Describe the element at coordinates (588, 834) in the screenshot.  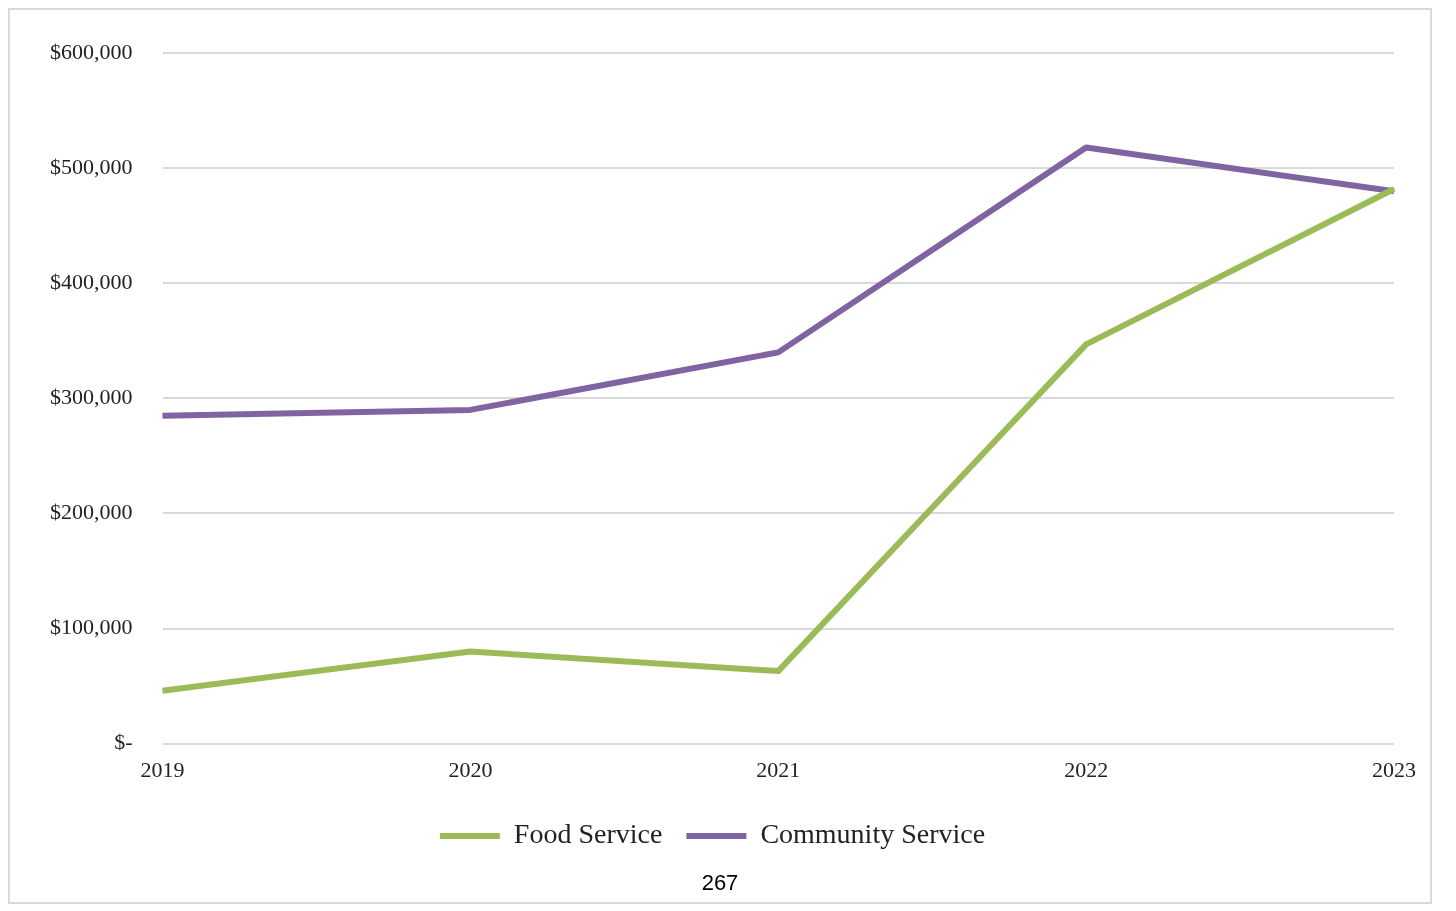
I see `legend-label: Food Service` at that location.